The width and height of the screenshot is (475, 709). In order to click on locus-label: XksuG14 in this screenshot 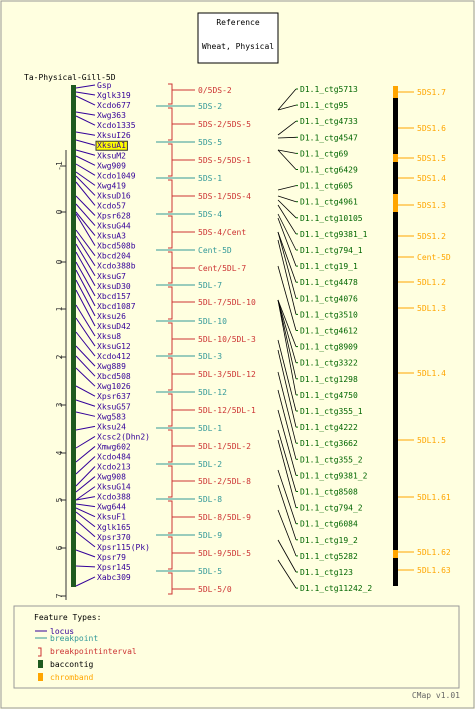, I will do `click(114, 487)`.